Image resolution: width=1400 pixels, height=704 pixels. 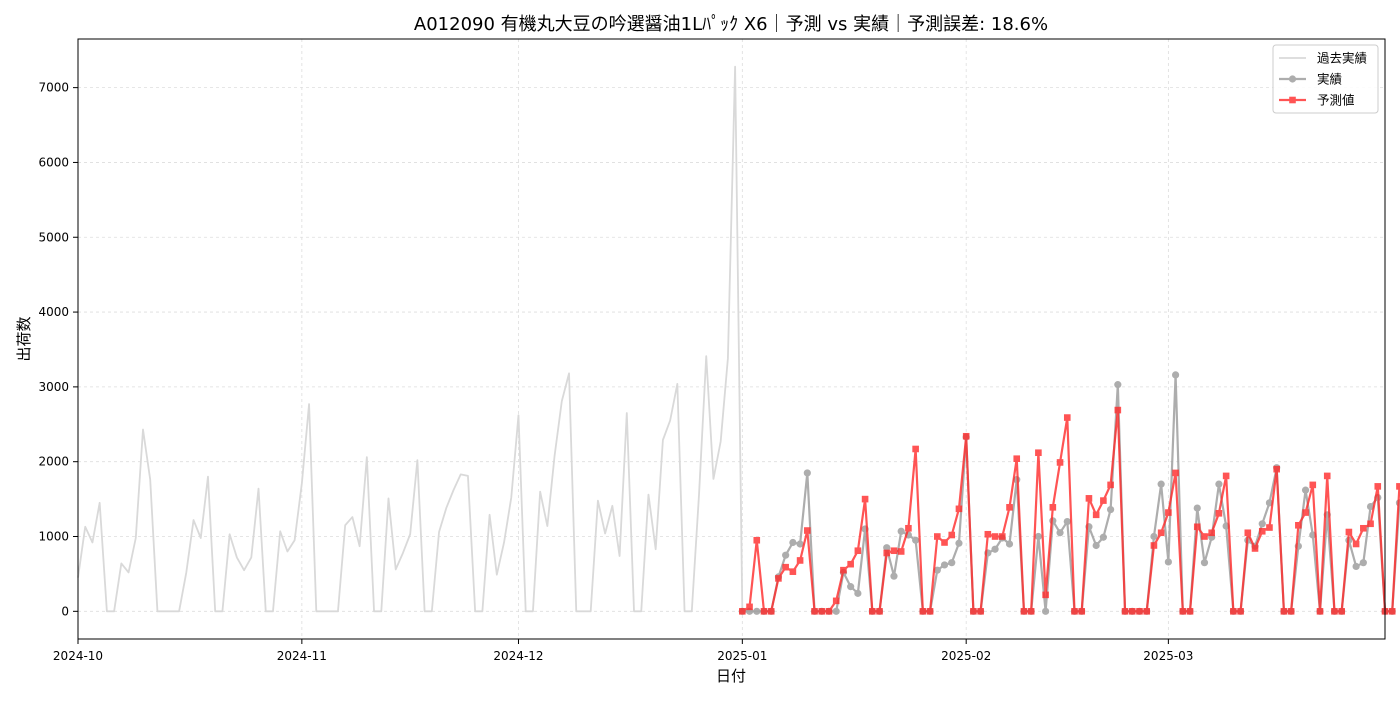 I want to click on legend-marker-forecast, so click(x=1292, y=100).